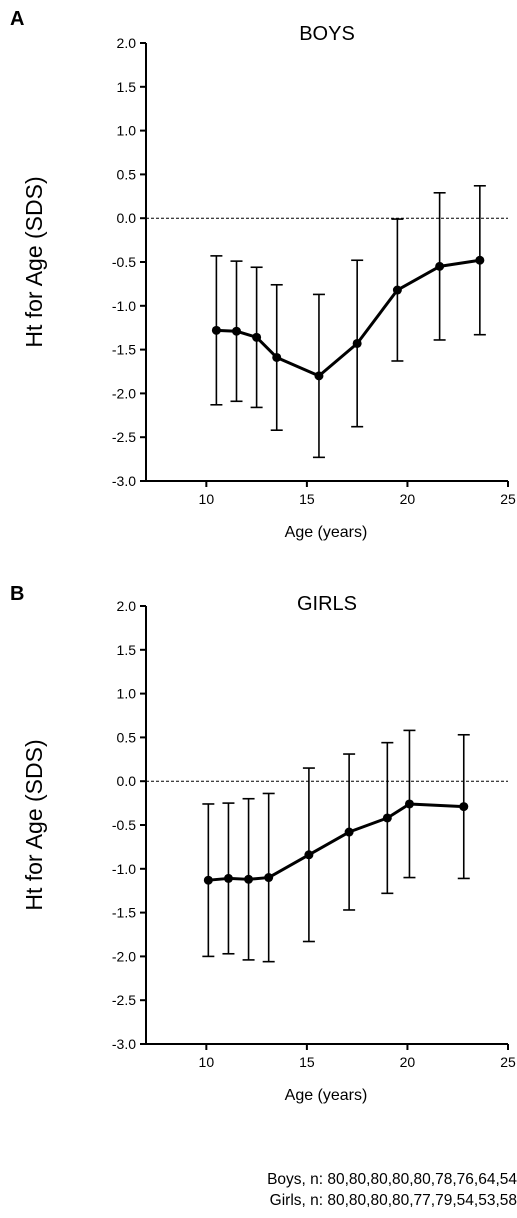  Describe the element at coordinates (17, 19) in the screenshot. I see `panel-letter: A` at that location.